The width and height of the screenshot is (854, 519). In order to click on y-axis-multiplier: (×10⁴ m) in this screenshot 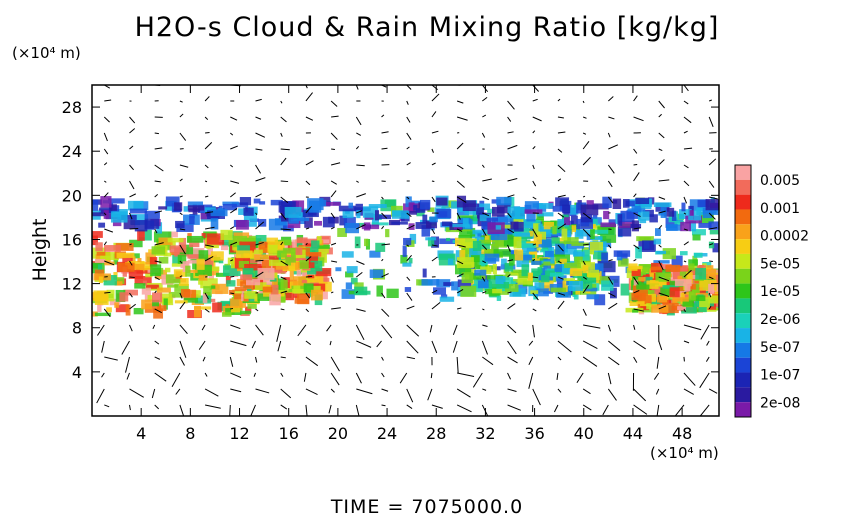, I will do `click(46, 53)`.